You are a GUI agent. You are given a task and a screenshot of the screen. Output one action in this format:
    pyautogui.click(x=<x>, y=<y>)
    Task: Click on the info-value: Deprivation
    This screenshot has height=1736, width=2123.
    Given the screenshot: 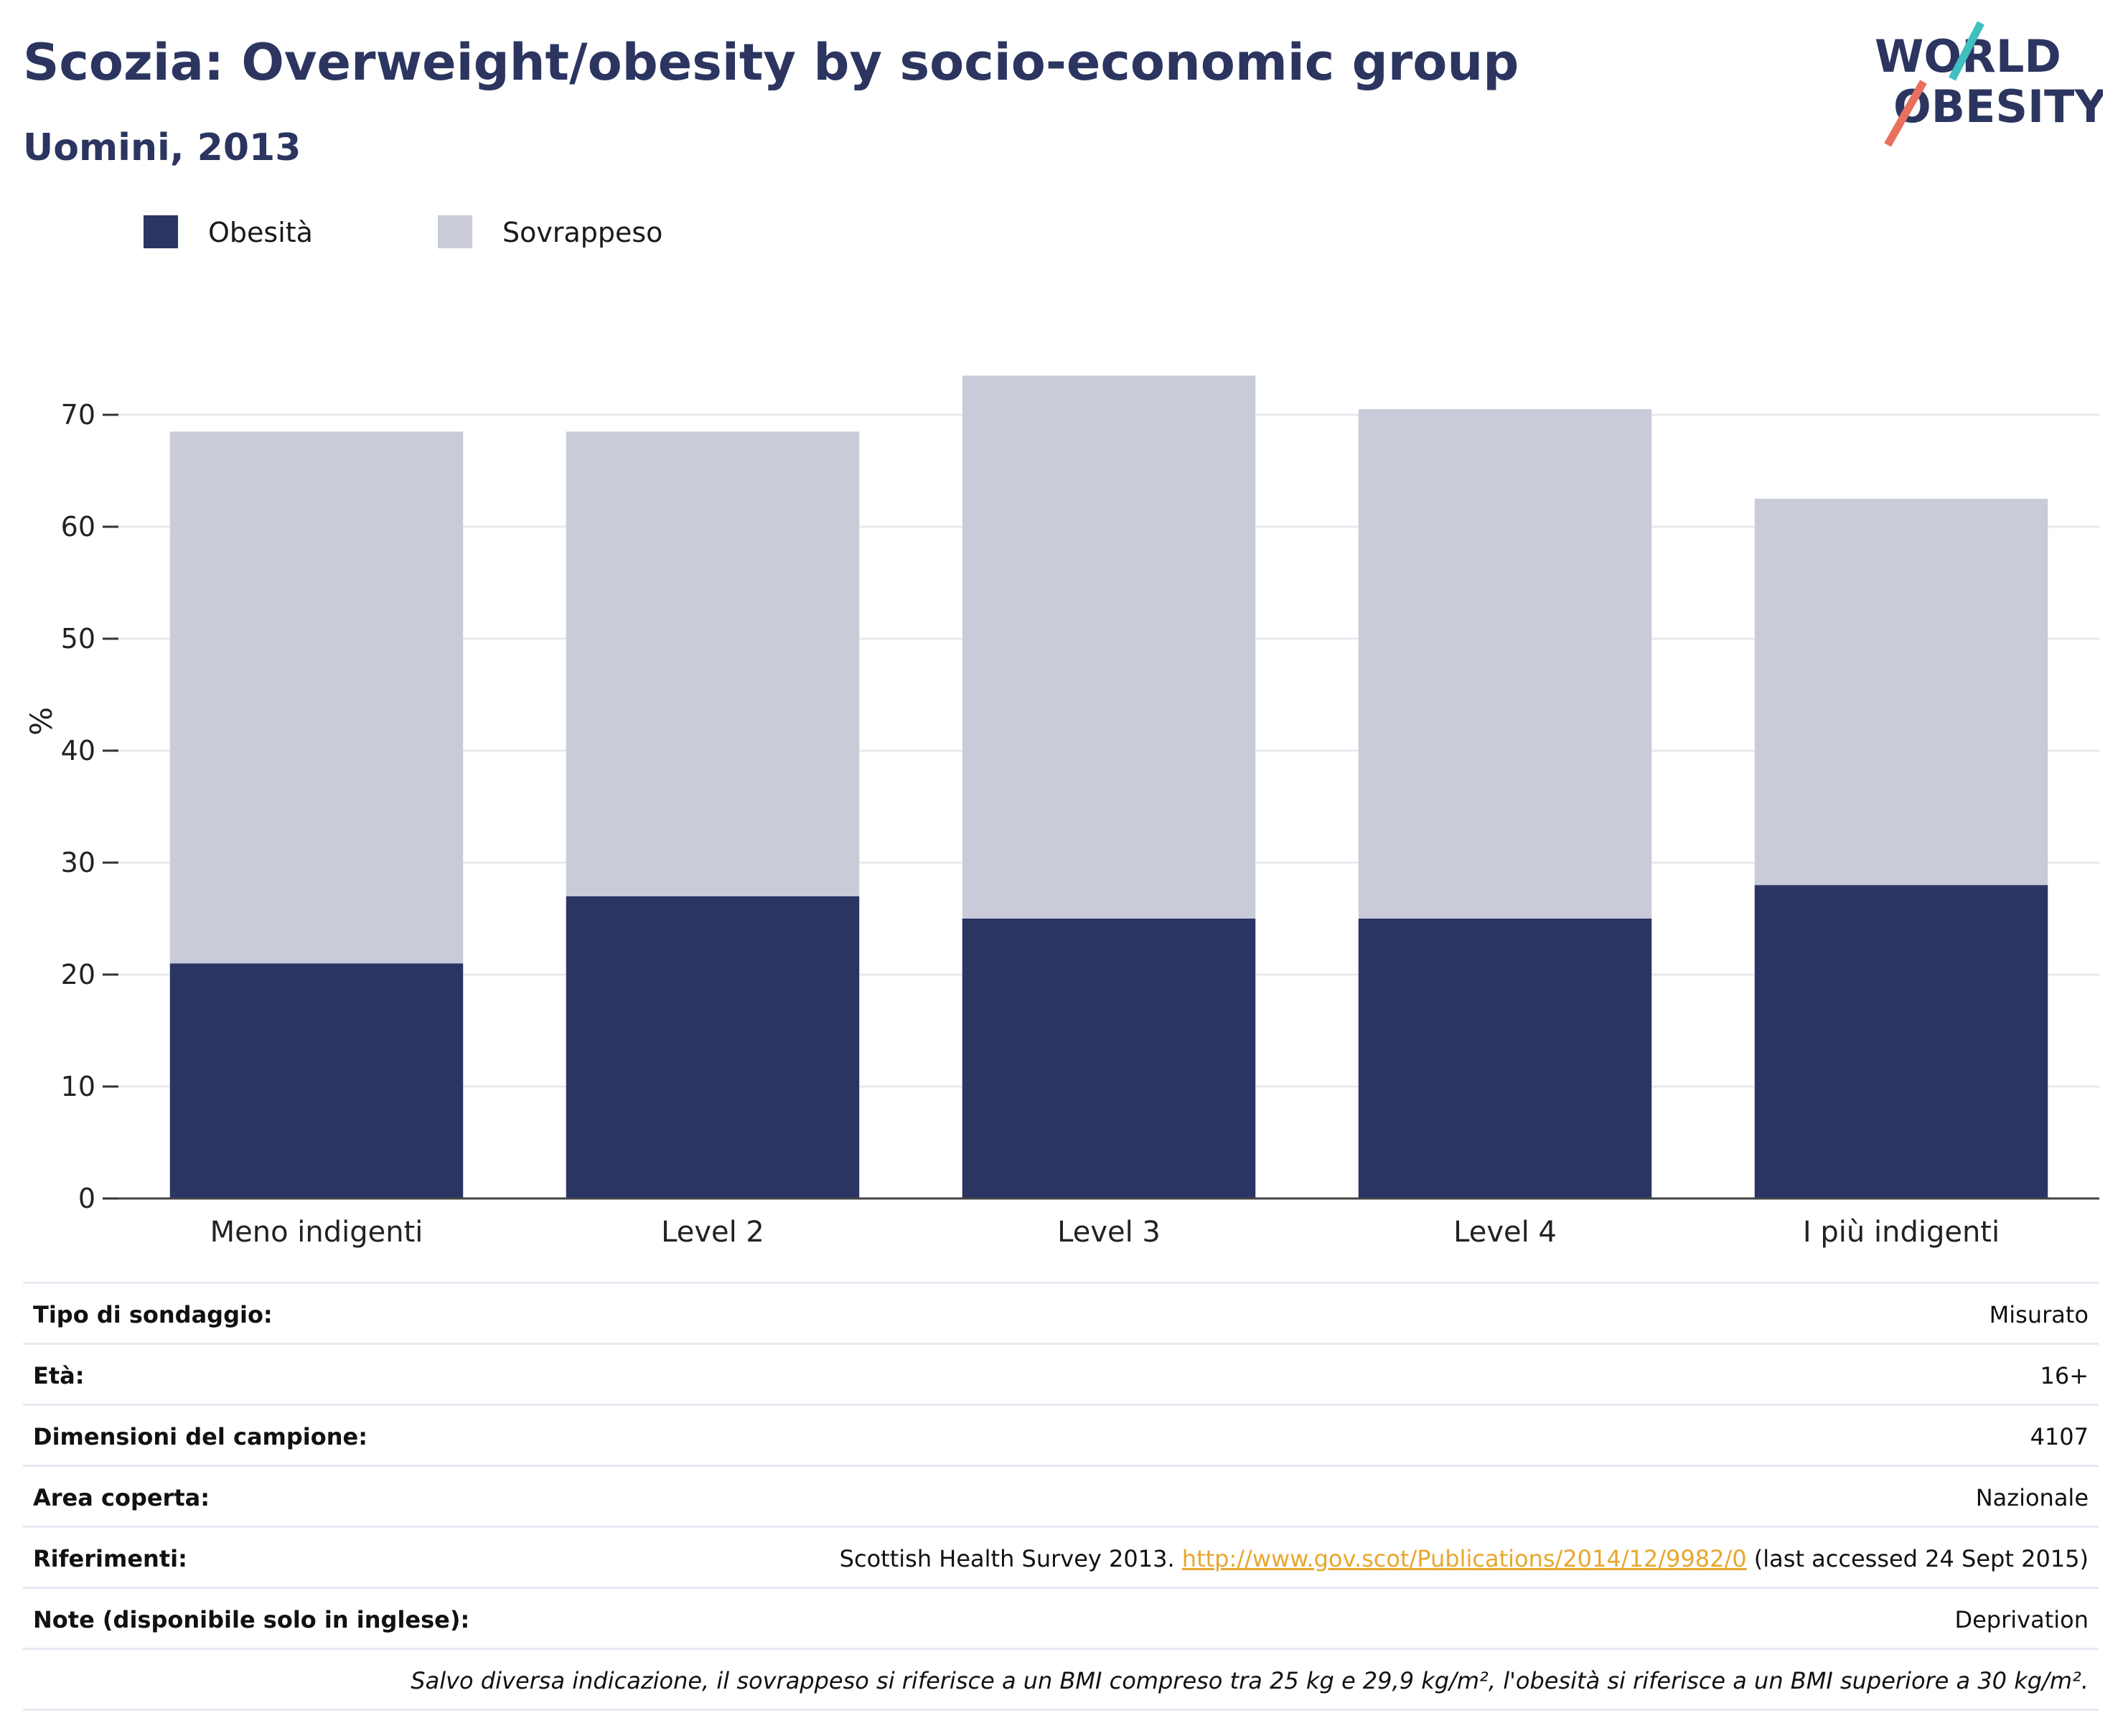 What is the action you would take?
    pyautogui.click(x=2021, y=1619)
    